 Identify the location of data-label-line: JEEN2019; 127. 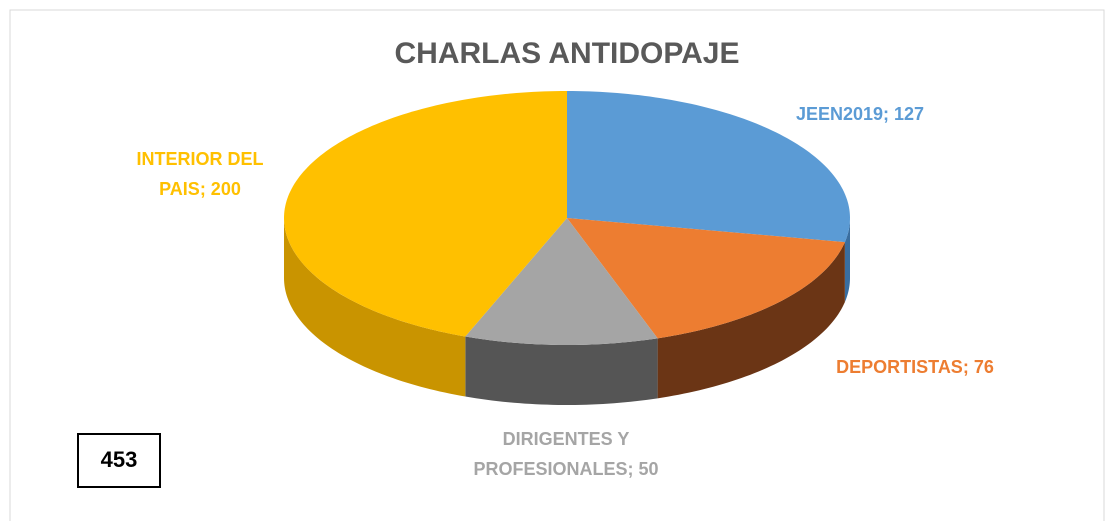
(860, 114).